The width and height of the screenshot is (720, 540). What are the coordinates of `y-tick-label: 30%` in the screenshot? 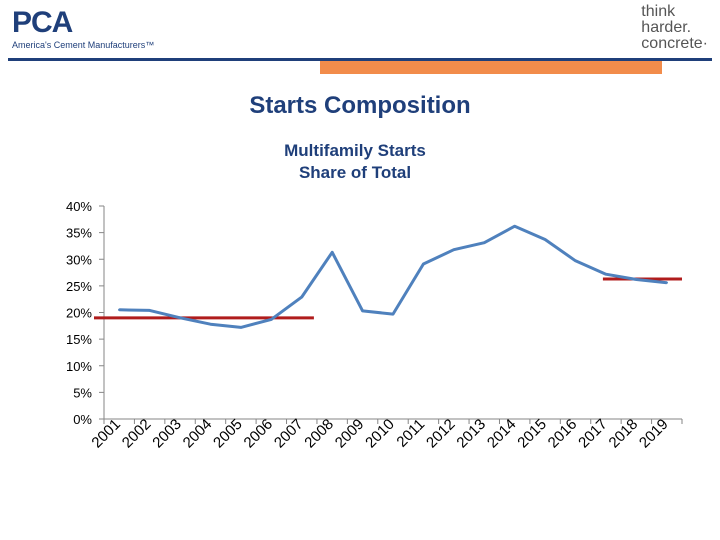 It's located at (79, 259).